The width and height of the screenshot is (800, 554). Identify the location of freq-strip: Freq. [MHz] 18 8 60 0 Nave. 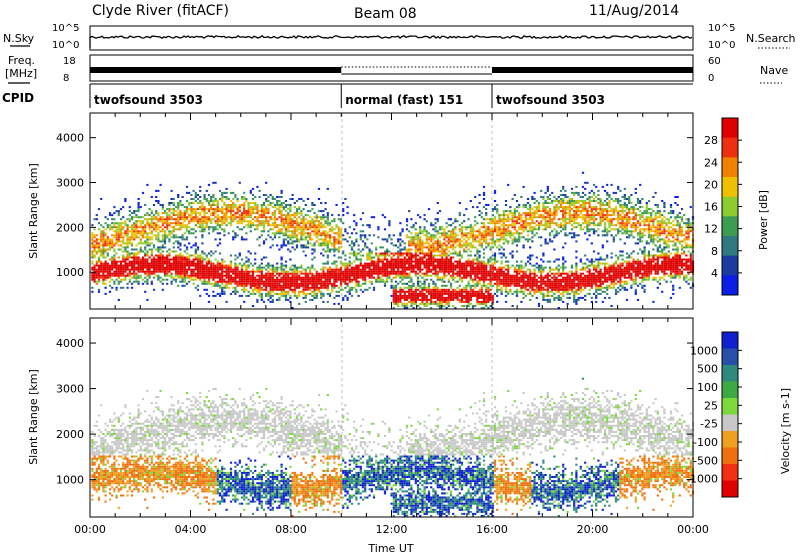
(396, 69).